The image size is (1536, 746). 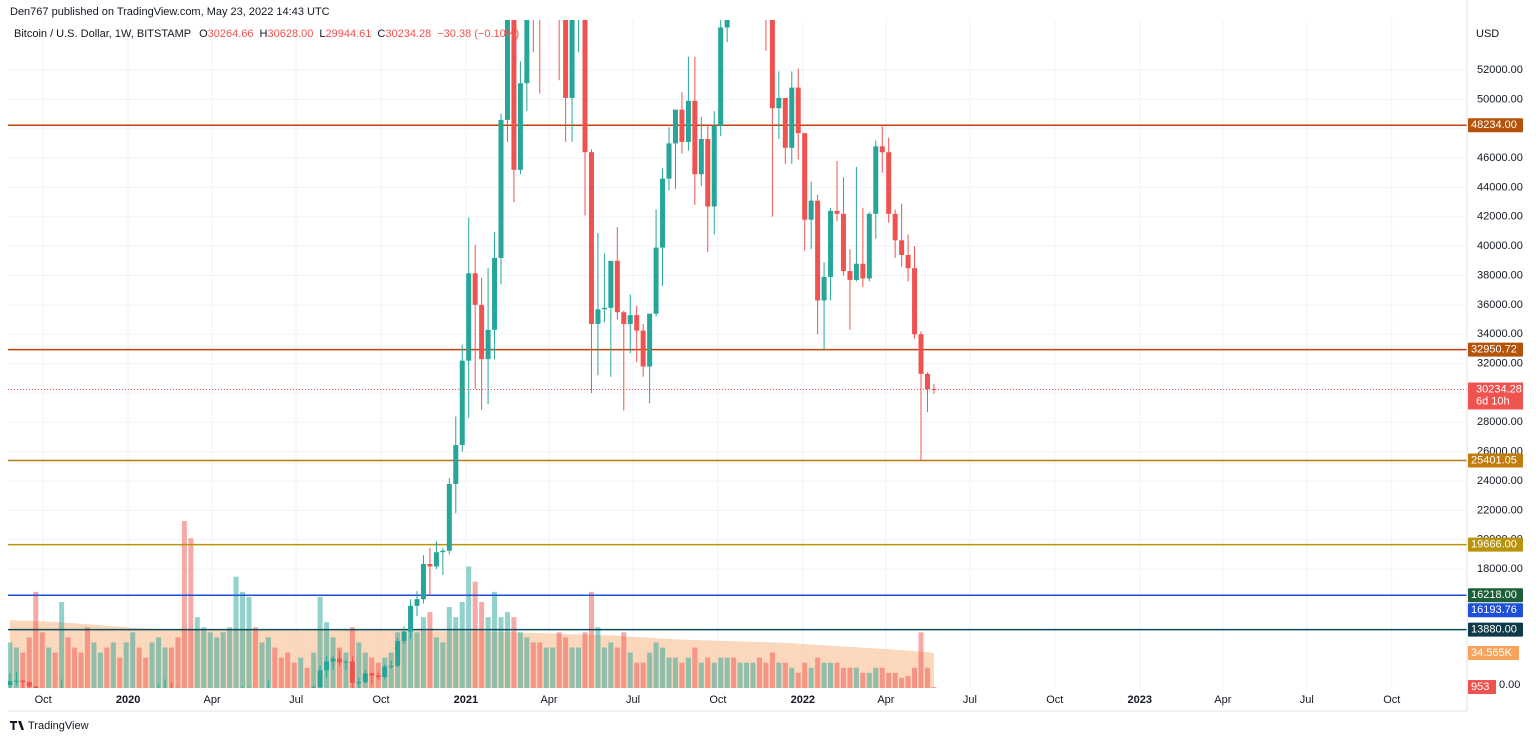 I want to click on y-tick-label: 50000.00, so click(x=1500, y=99).